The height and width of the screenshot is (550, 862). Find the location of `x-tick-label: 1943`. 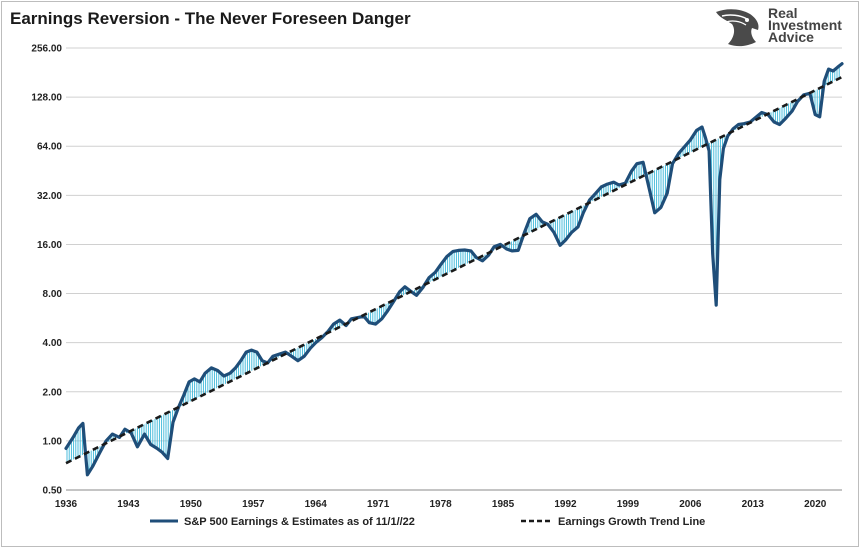

x-tick-label: 1943 is located at coordinates (128, 504).